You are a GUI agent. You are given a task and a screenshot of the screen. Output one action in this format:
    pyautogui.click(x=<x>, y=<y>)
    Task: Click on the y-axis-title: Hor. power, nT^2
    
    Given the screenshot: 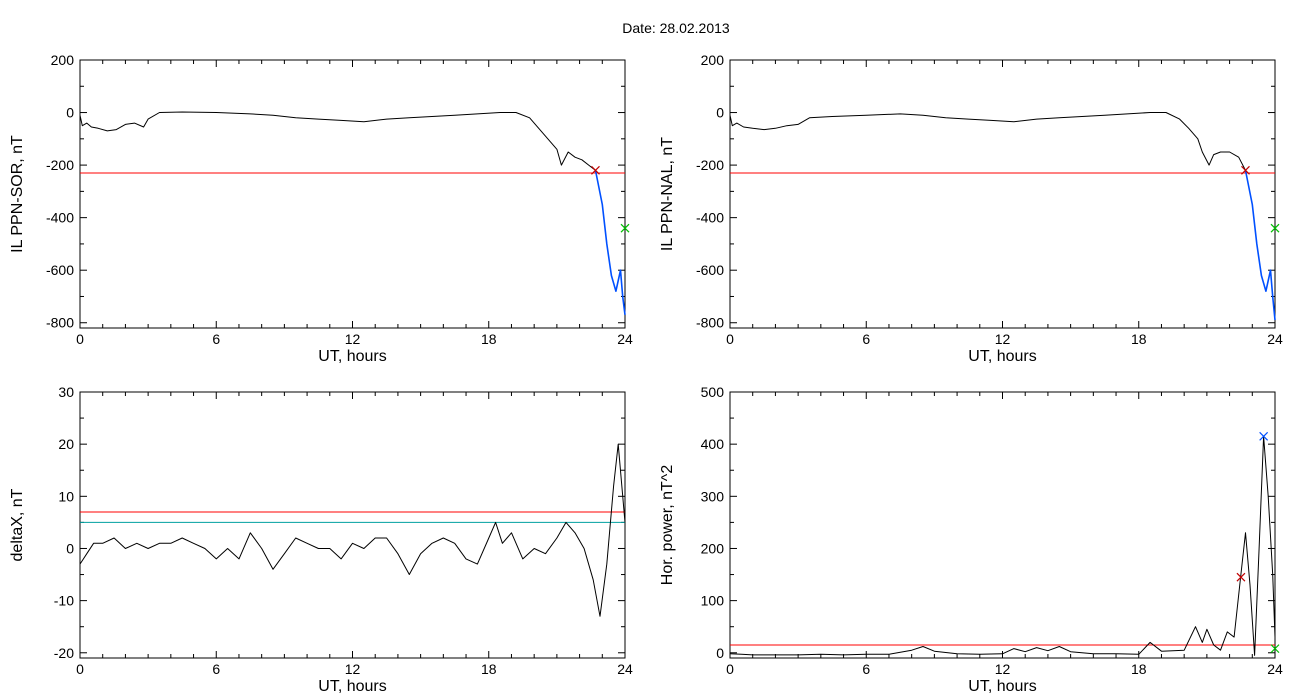 What is the action you would take?
    pyautogui.click(x=667, y=525)
    